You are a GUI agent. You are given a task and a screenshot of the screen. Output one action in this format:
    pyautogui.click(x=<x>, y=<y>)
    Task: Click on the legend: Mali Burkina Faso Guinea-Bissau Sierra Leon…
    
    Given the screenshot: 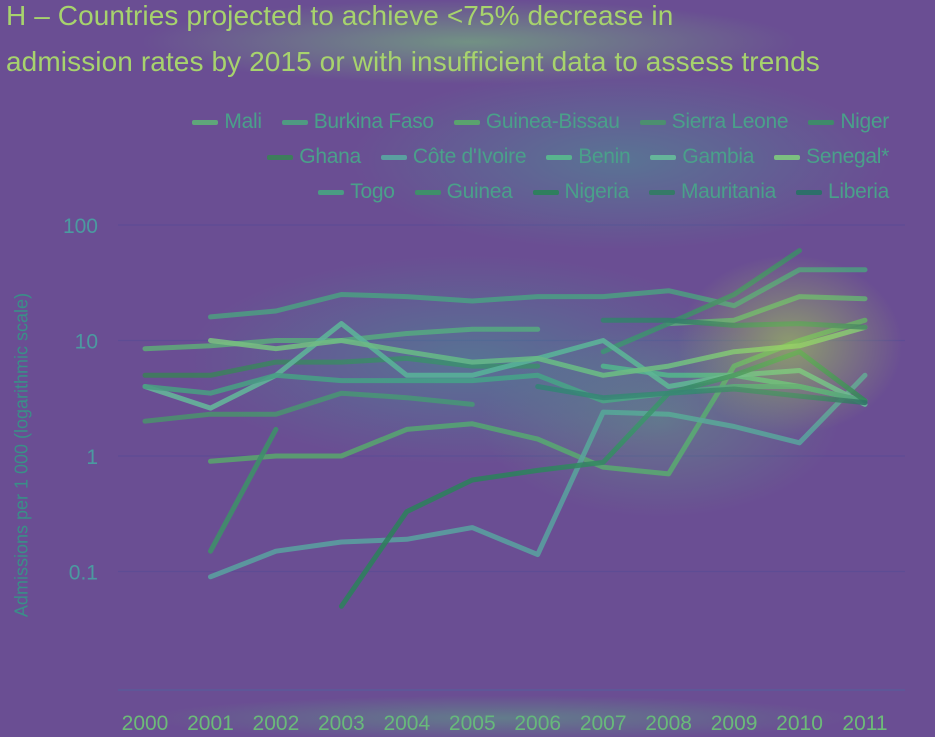 What is the action you would take?
    pyautogui.click(x=467, y=160)
    